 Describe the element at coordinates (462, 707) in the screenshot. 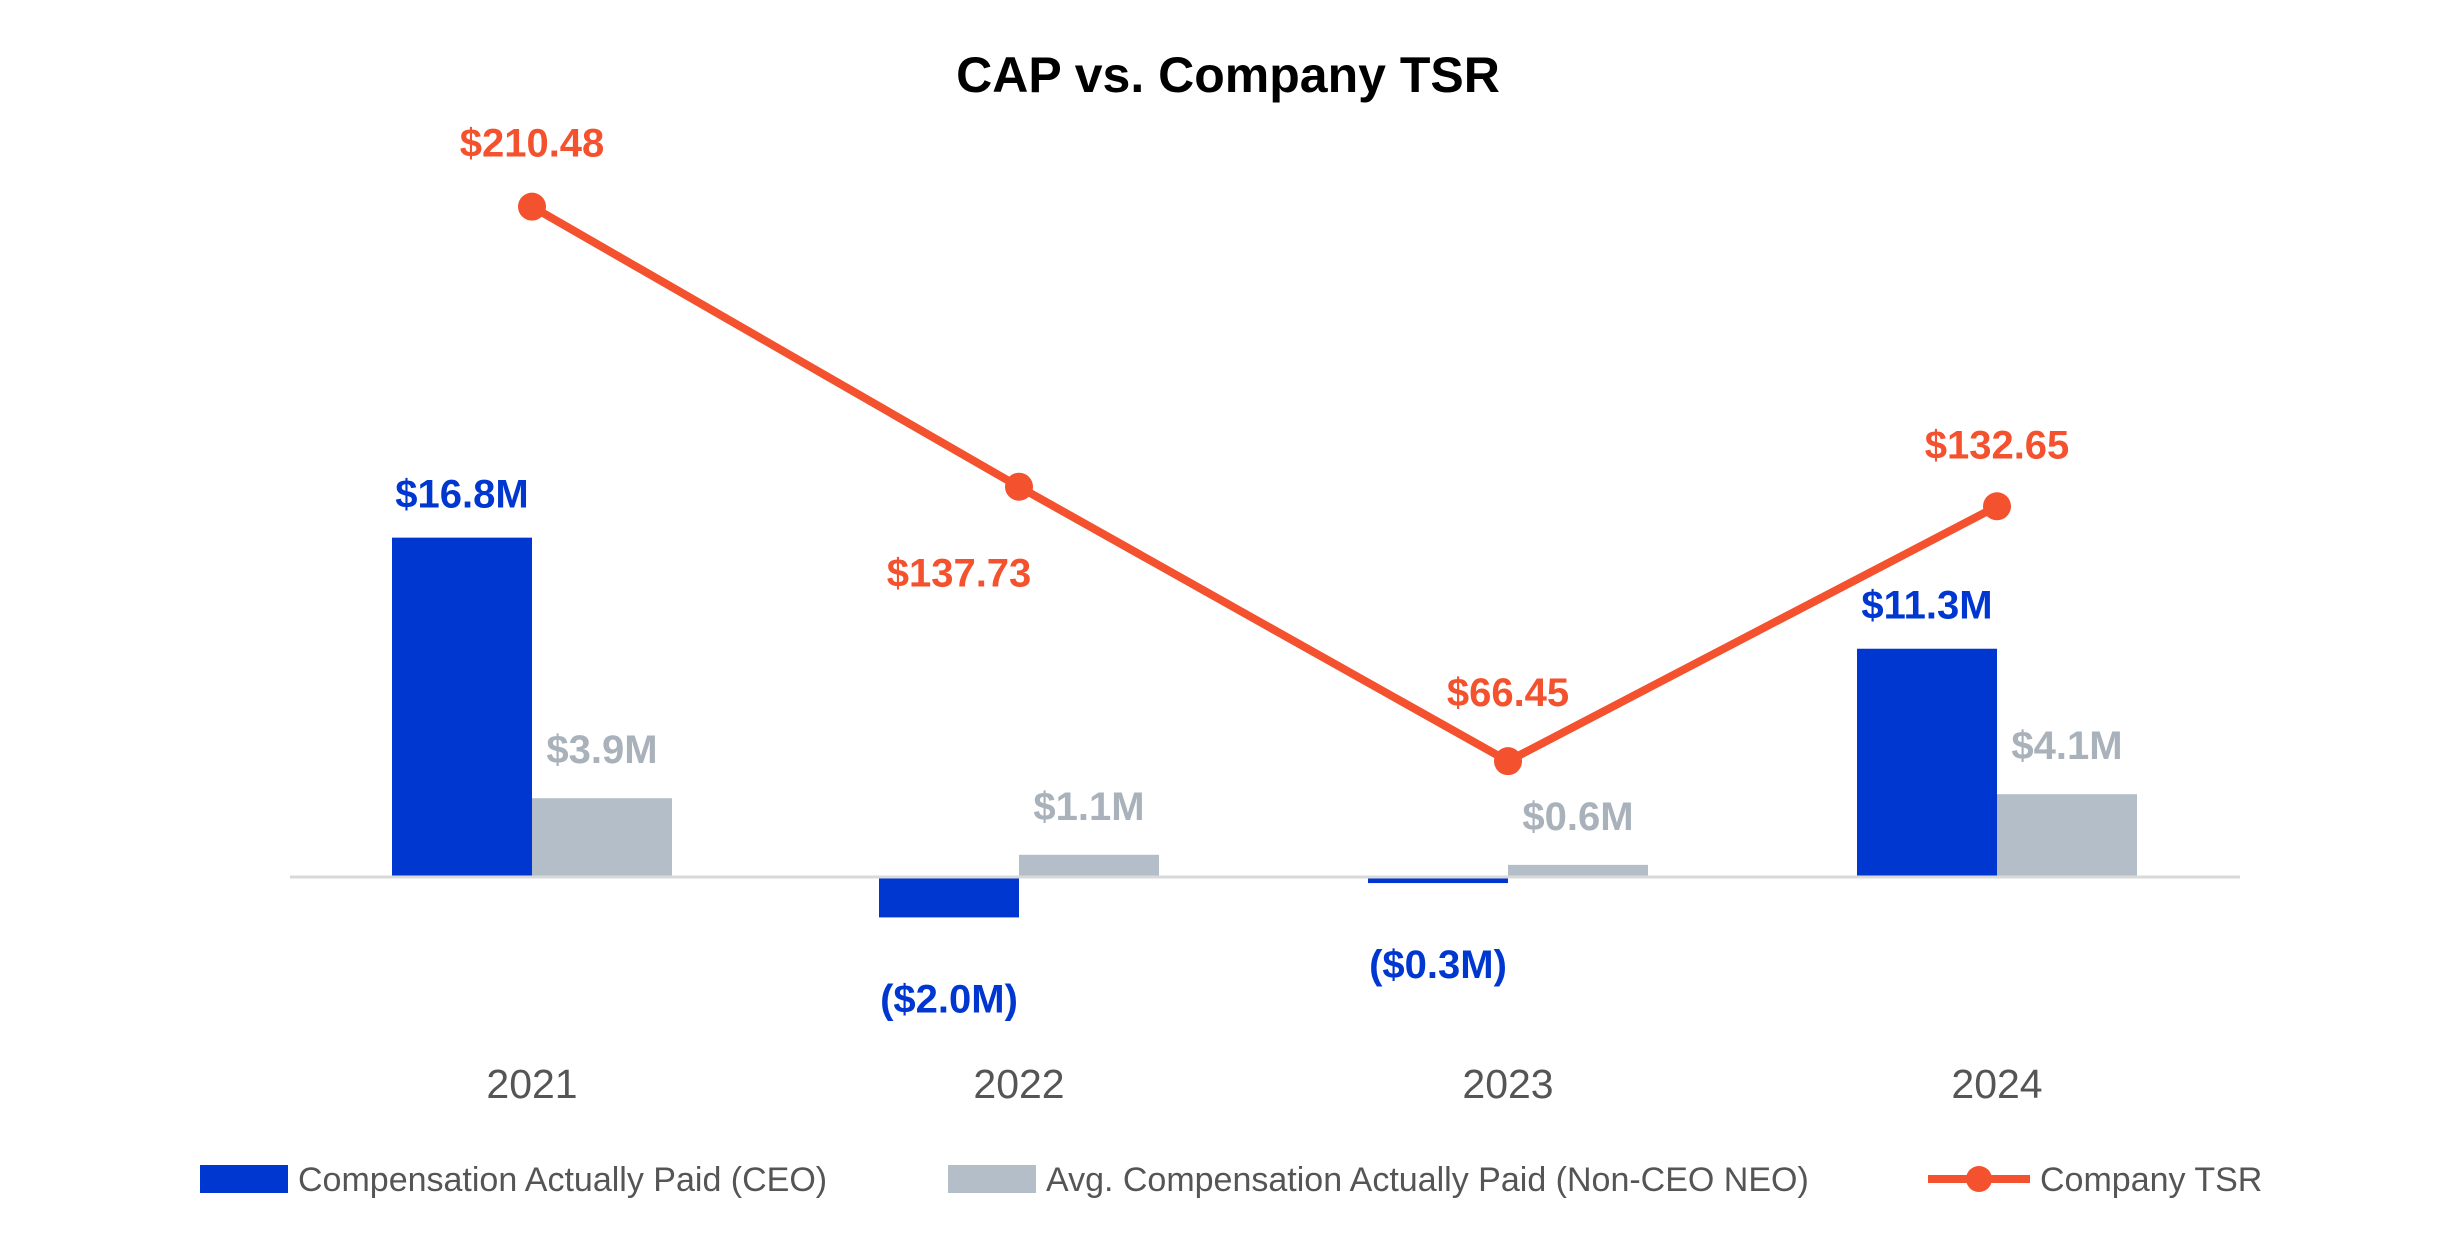

I see `bar-ceo-2021` at that location.